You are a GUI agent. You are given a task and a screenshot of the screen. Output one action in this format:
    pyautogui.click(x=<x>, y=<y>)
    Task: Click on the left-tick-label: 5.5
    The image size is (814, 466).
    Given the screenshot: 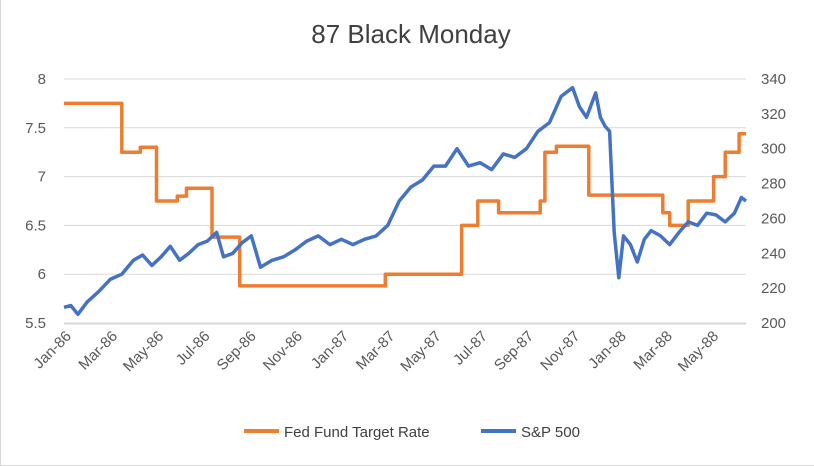 What is the action you would take?
    pyautogui.click(x=35, y=323)
    